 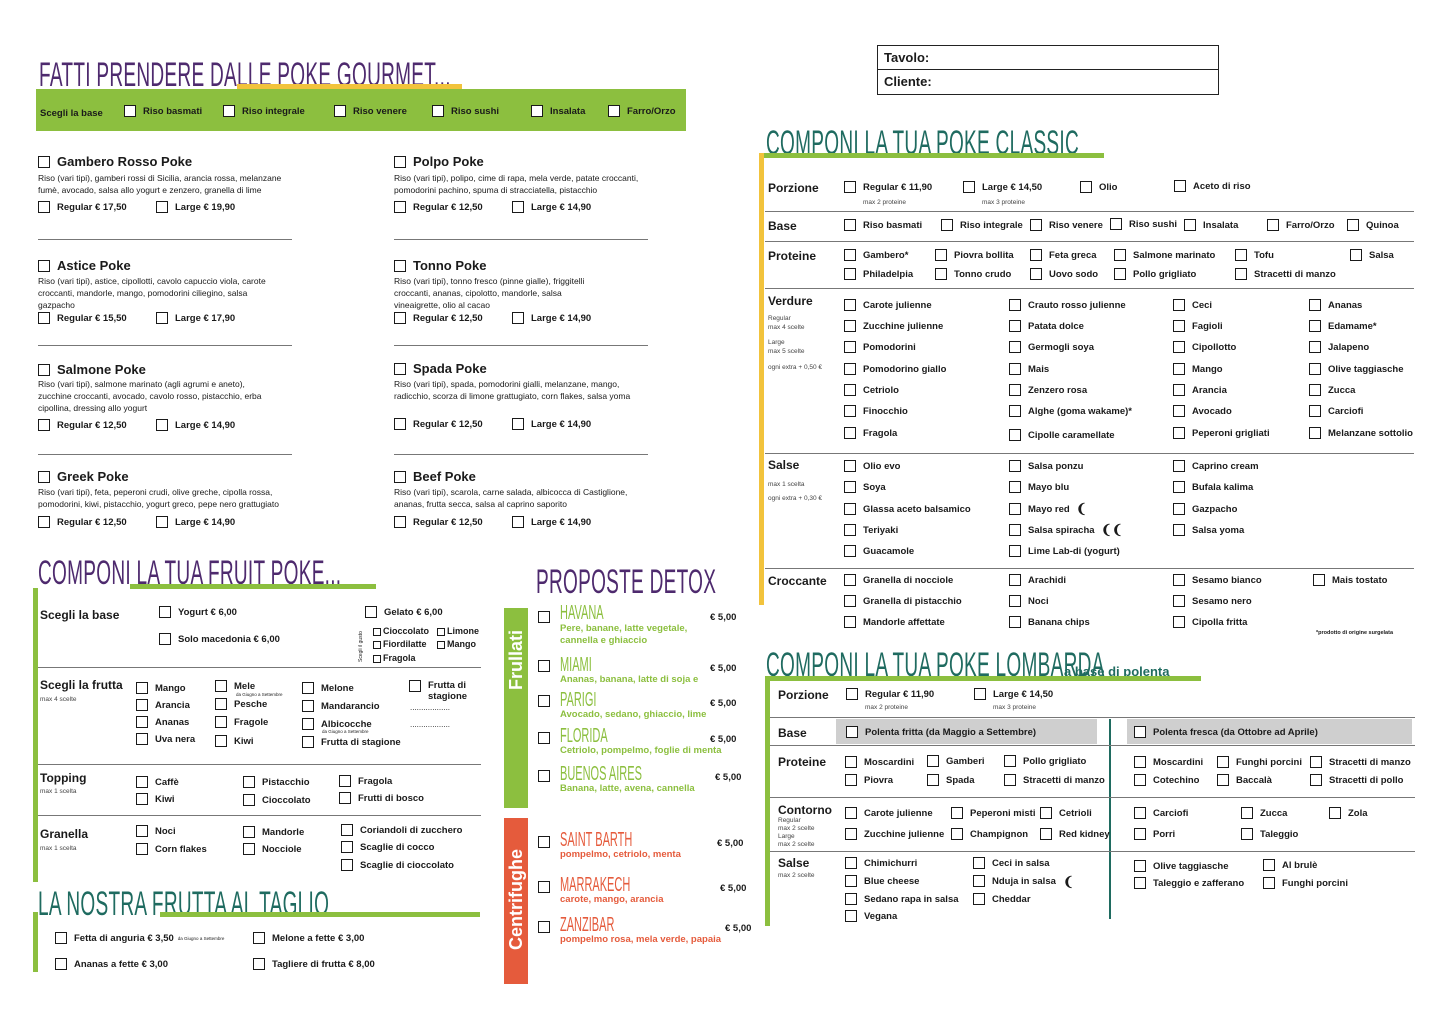 I want to click on granella-option: Coriandoli di zucchero, so click(x=401, y=830).